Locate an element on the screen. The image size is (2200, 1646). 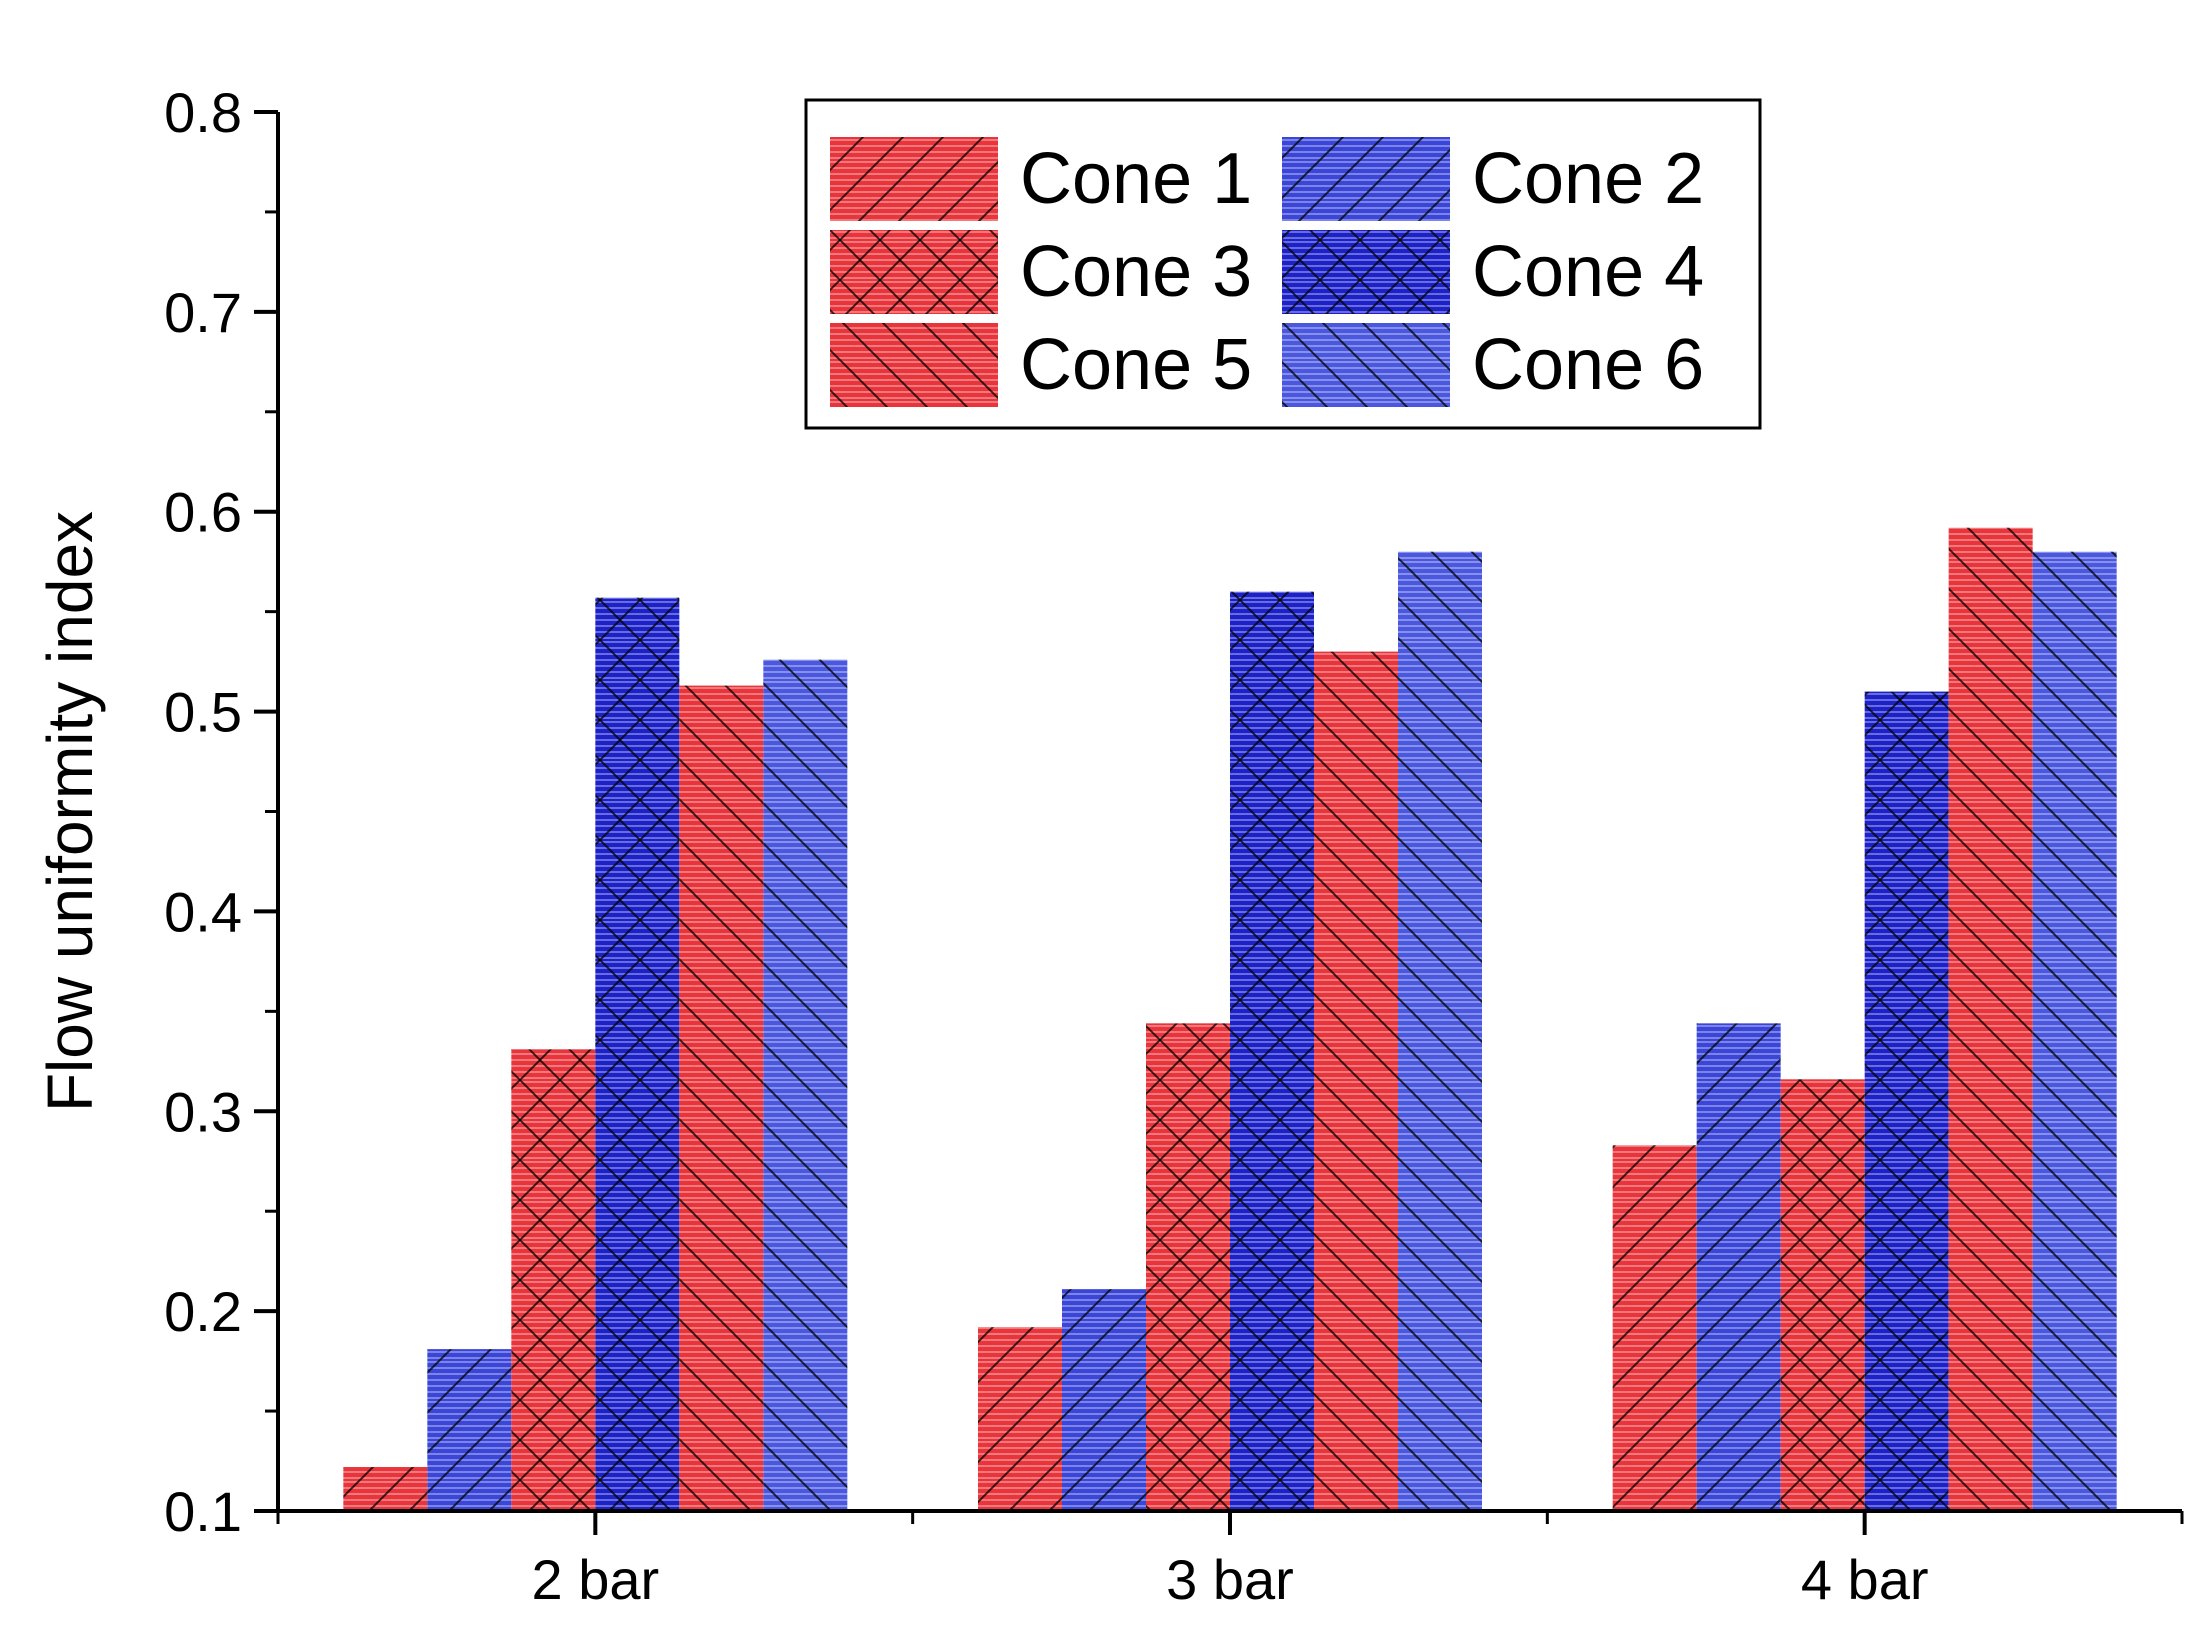
bar-cone-4-3-bar is located at coordinates (1272, 1051).